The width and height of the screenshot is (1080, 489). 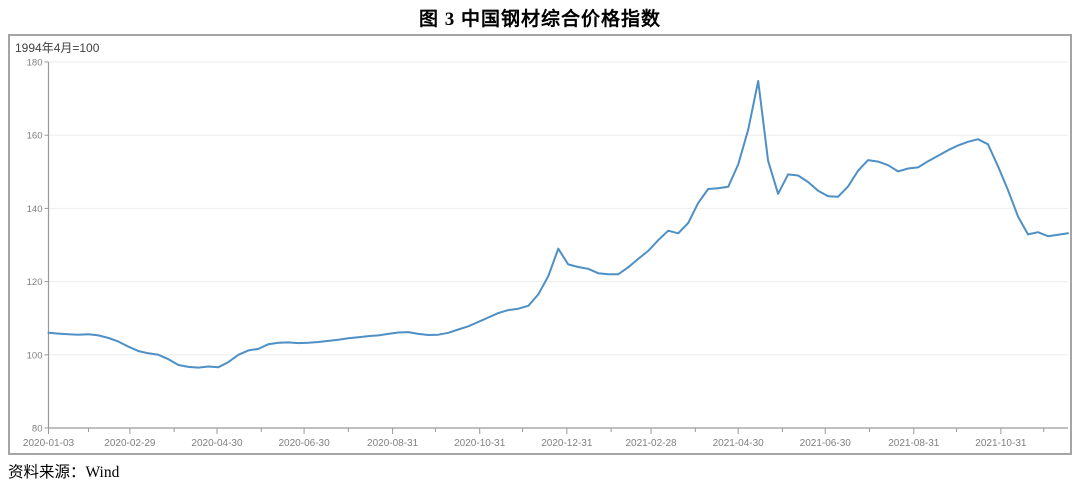 What do you see at coordinates (37, 429) in the screenshot?
I see `y-axis-label: 80` at bounding box center [37, 429].